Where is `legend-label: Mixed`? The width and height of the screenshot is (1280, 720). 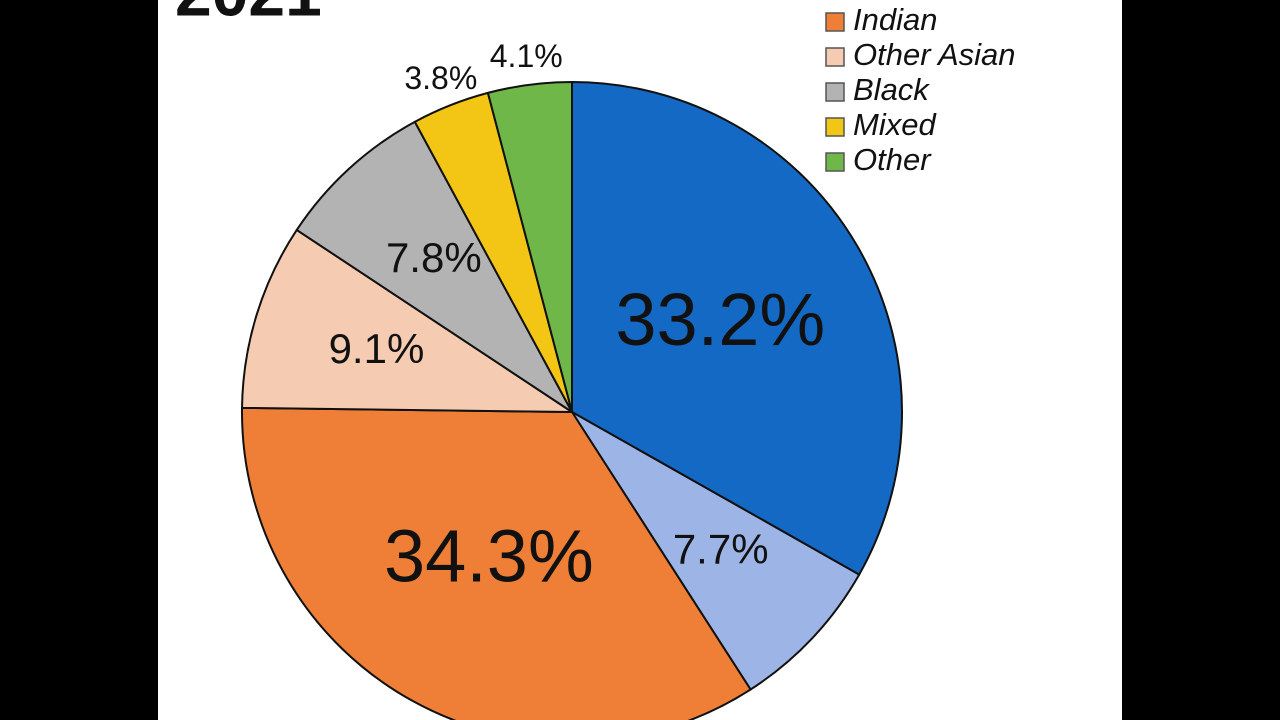
legend-label: Mixed is located at coordinates (895, 124).